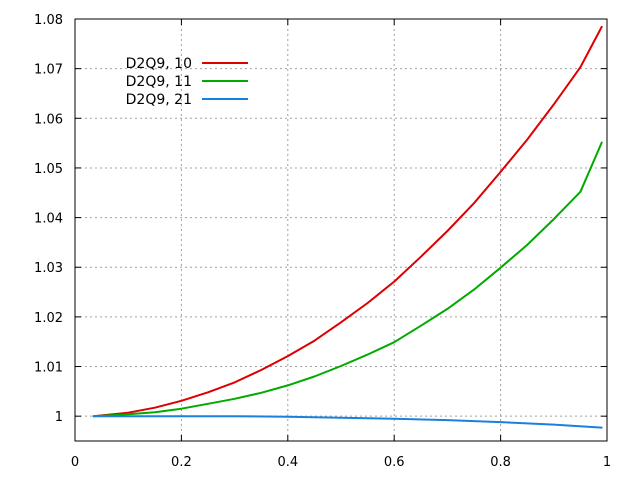 This screenshot has height=480, width=640. Describe the element at coordinates (287, 462) in the screenshot. I see `x-tick-label: 0.4` at that location.